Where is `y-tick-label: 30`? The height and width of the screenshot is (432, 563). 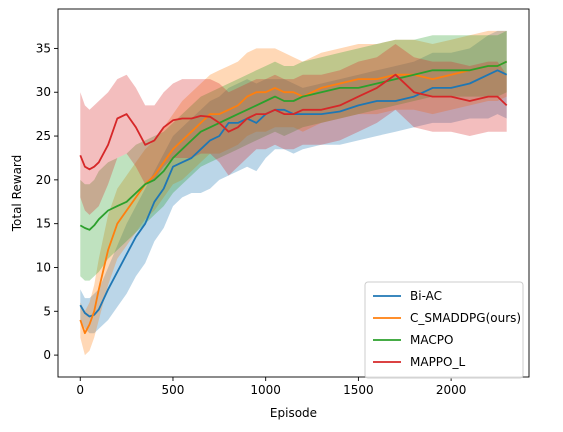
y-tick-label: 30 is located at coordinates (43, 92).